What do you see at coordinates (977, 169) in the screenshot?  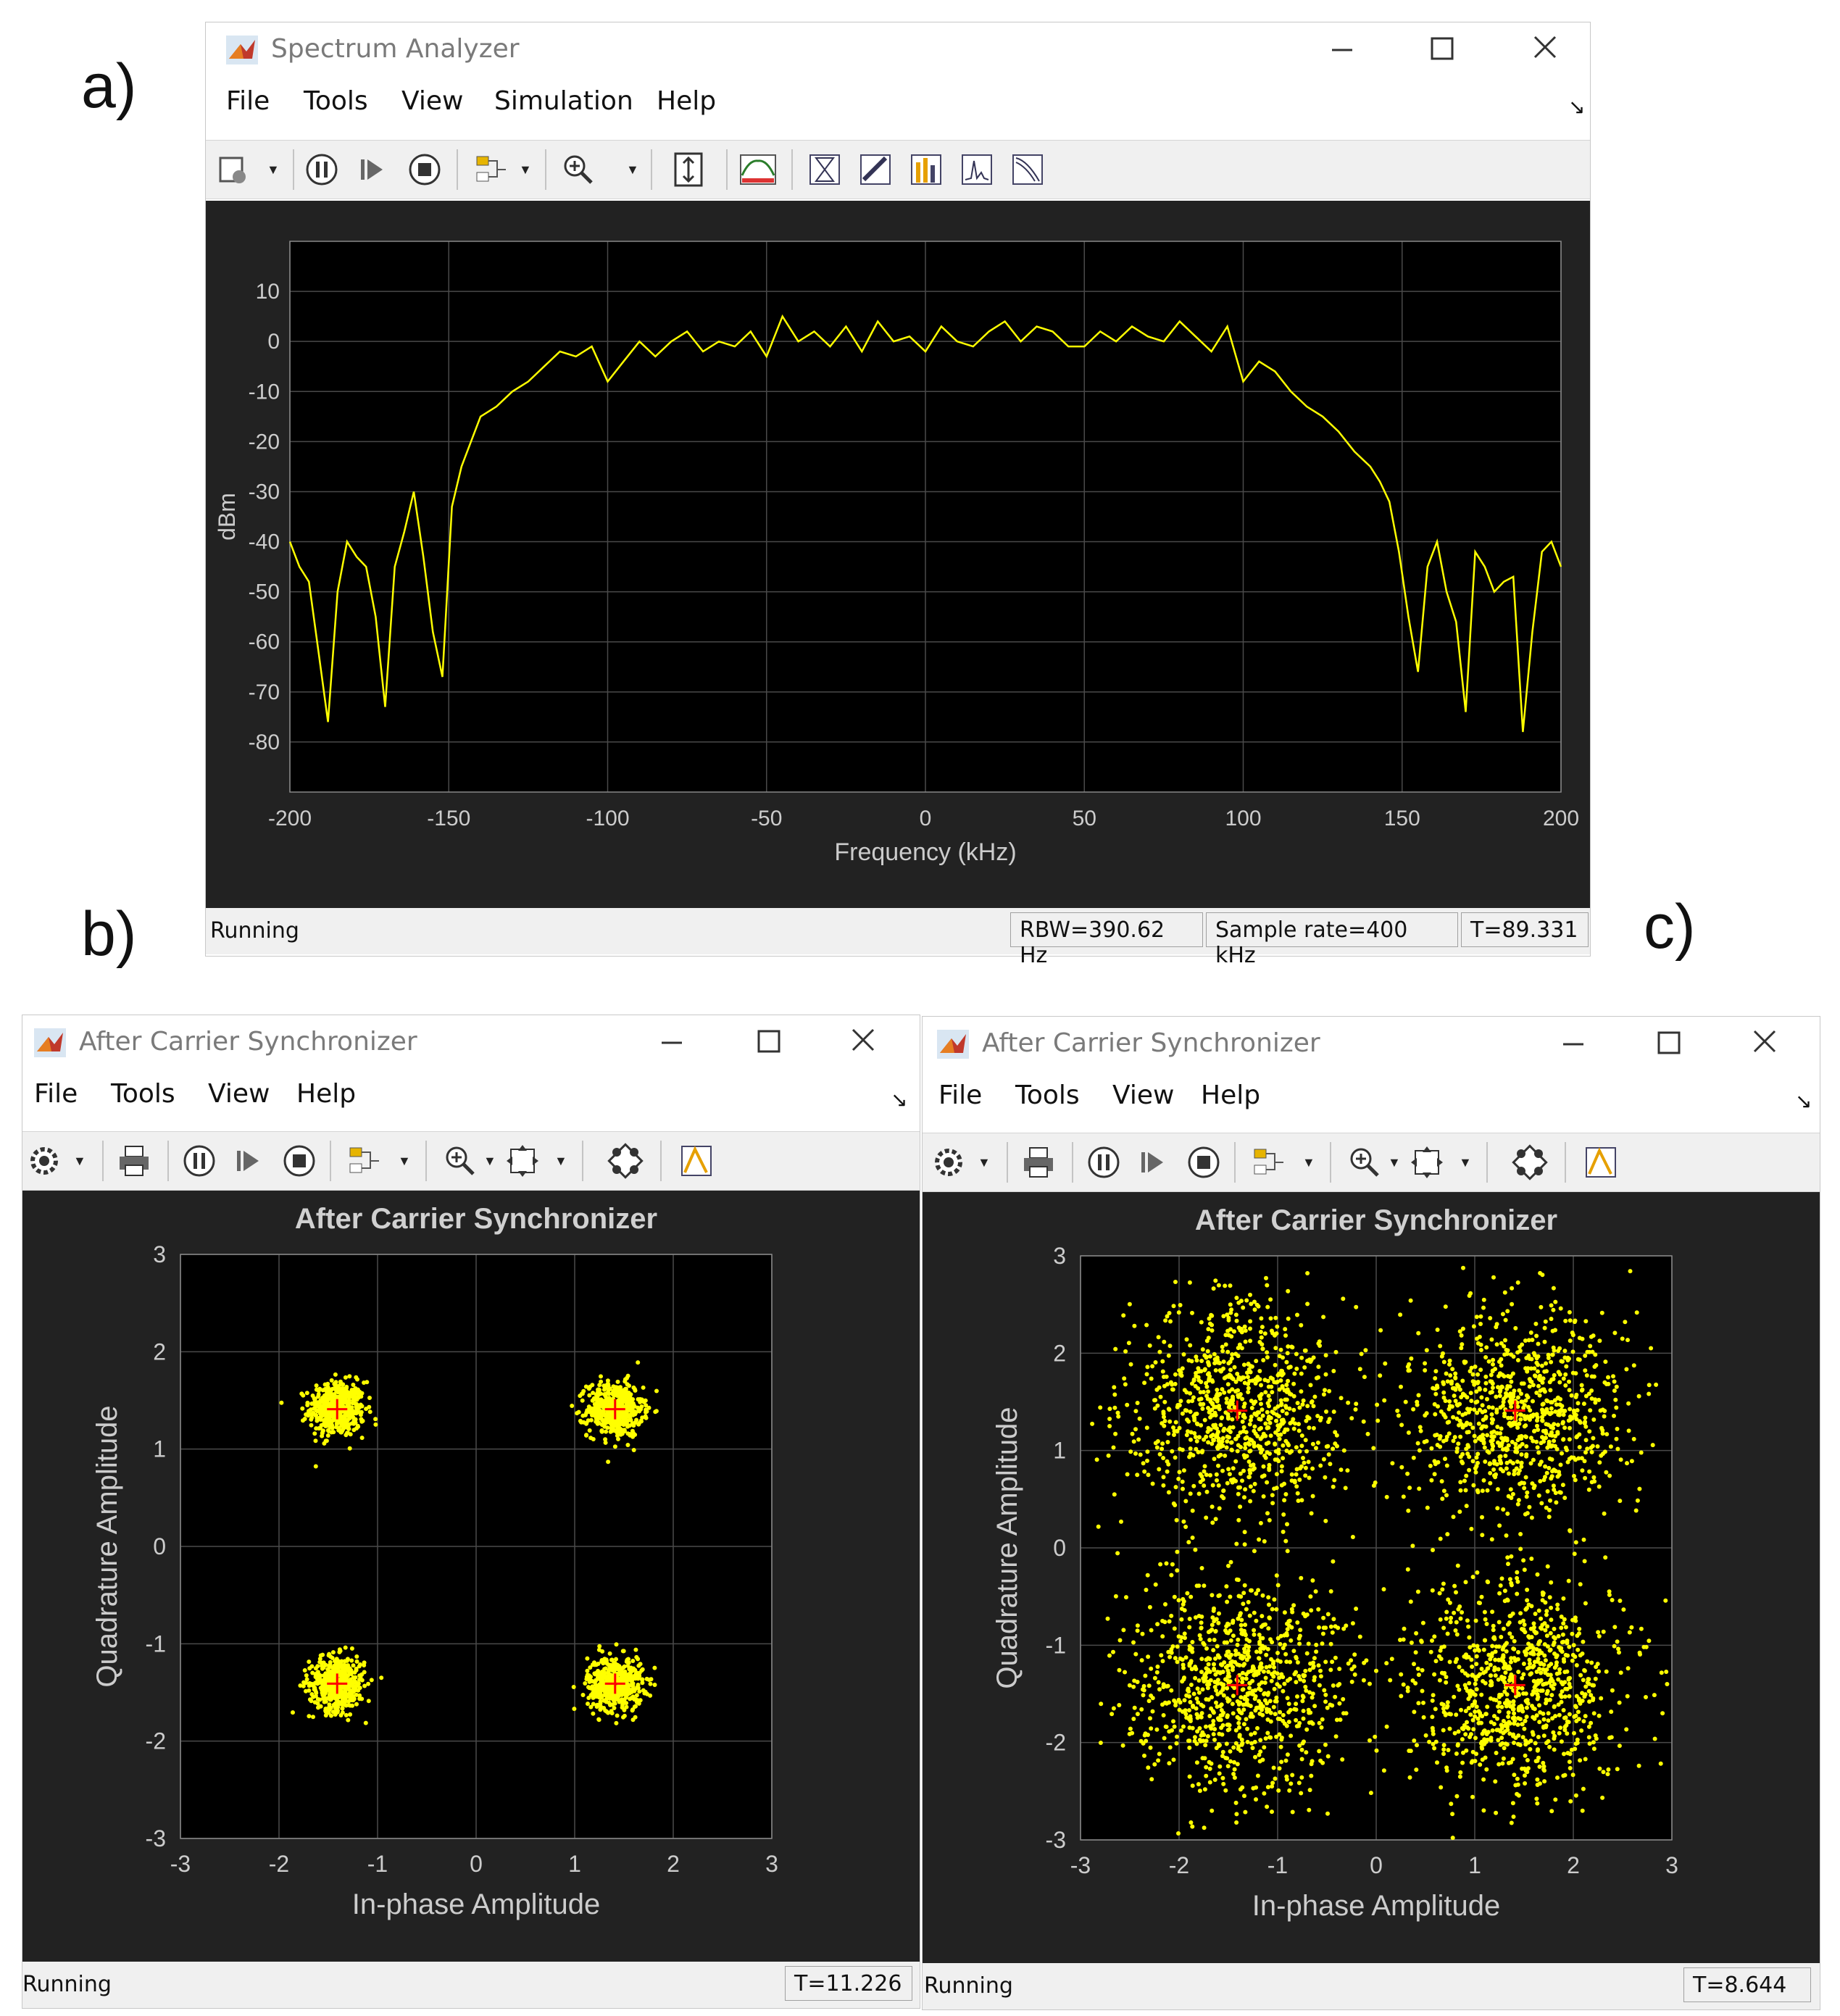 I see `peak-finder-icon` at bounding box center [977, 169].